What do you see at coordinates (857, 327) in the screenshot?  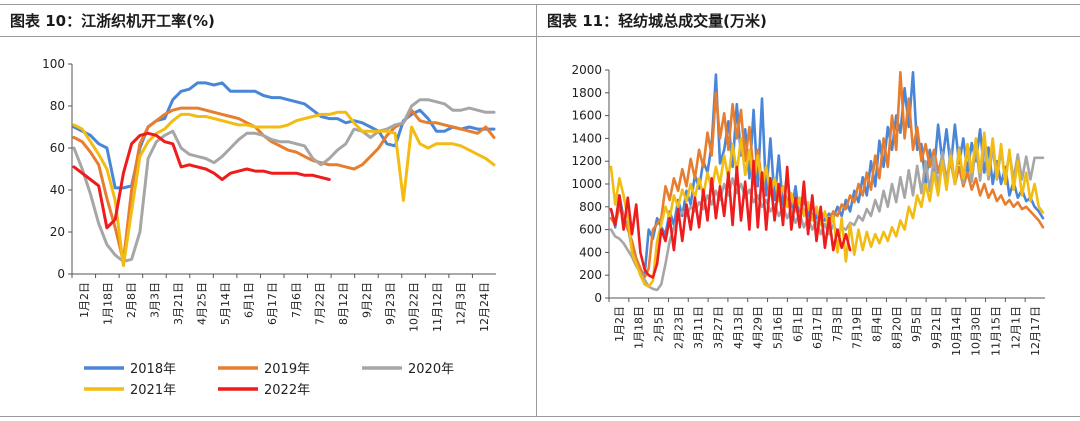 I see `x-tick-label: 7月19日` at bounding box center [857, 327].